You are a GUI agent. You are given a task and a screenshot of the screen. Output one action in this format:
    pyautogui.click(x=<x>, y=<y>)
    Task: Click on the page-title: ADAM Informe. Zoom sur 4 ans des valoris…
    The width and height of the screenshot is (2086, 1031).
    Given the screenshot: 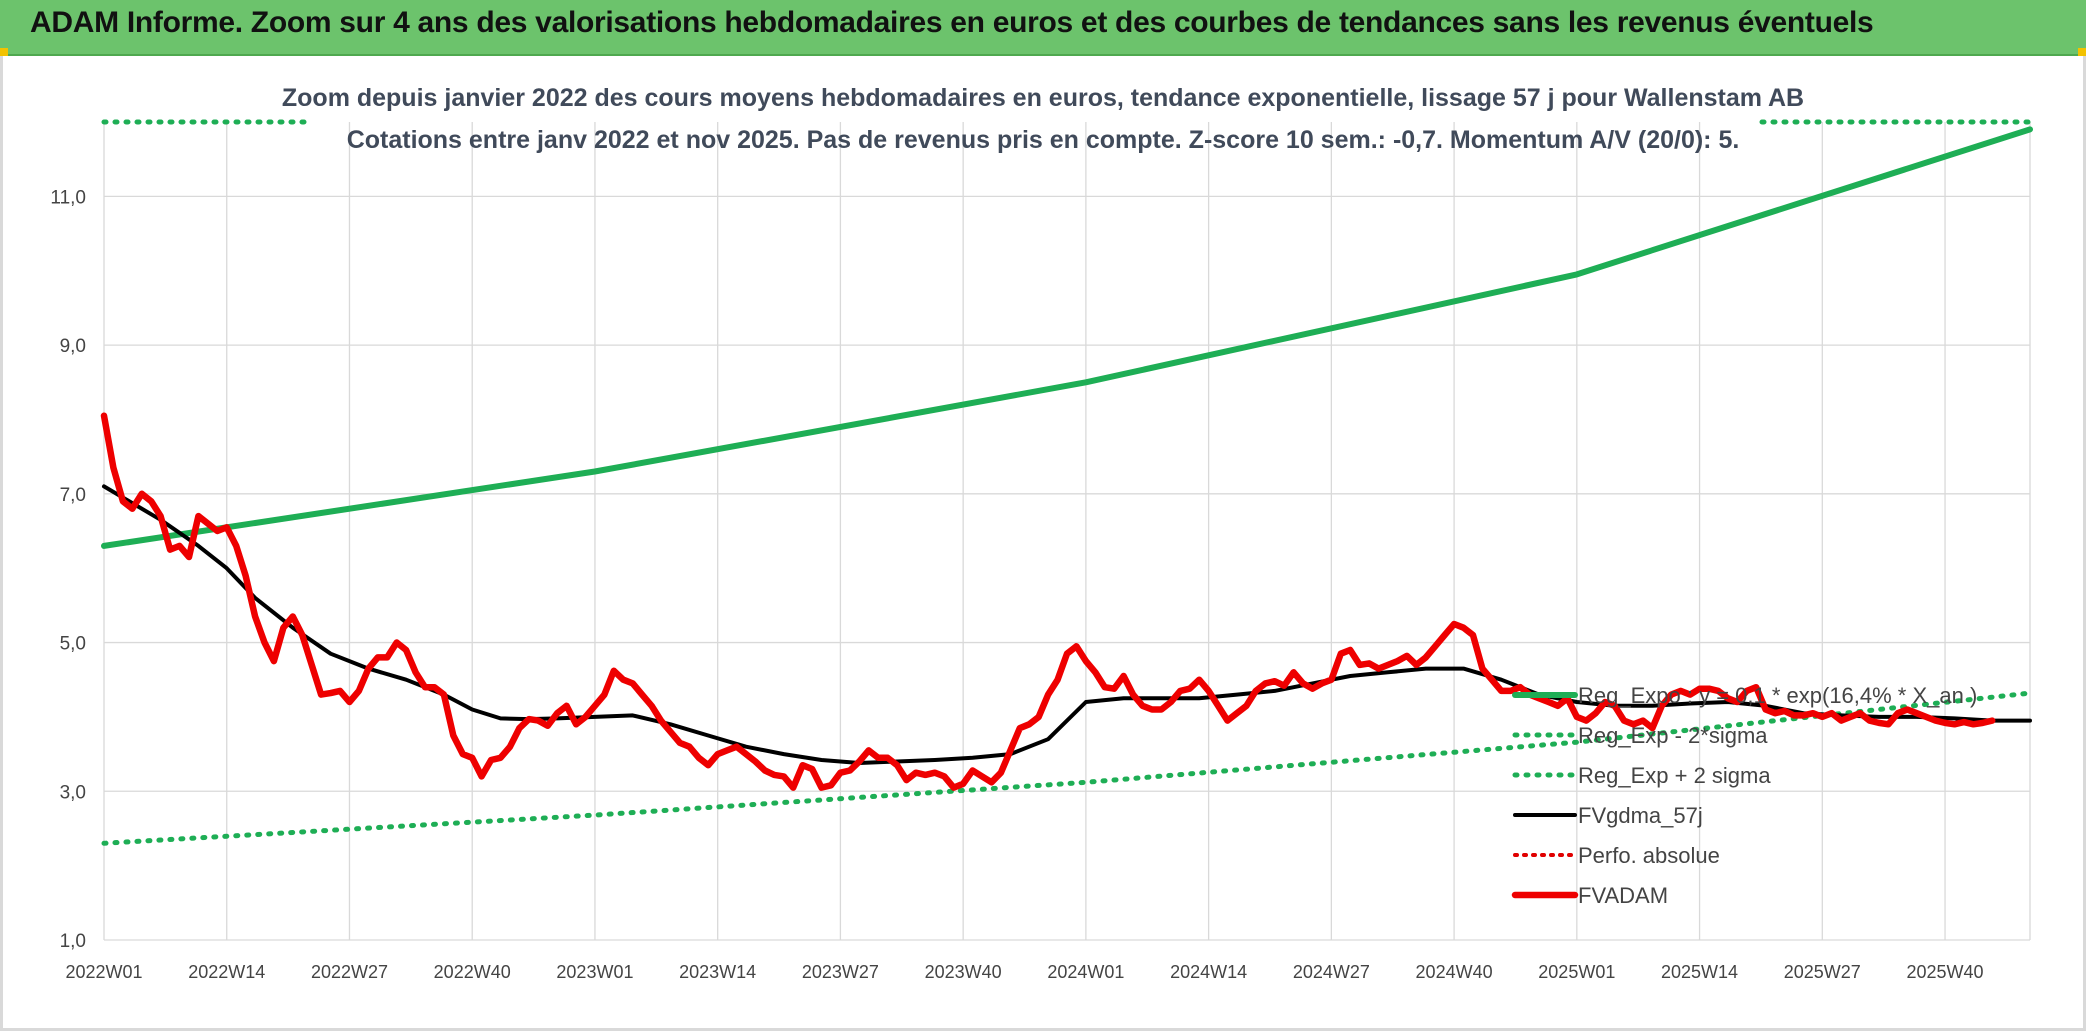 What is the action you would take?
    pyautogui.click(x=952, y=22)
    